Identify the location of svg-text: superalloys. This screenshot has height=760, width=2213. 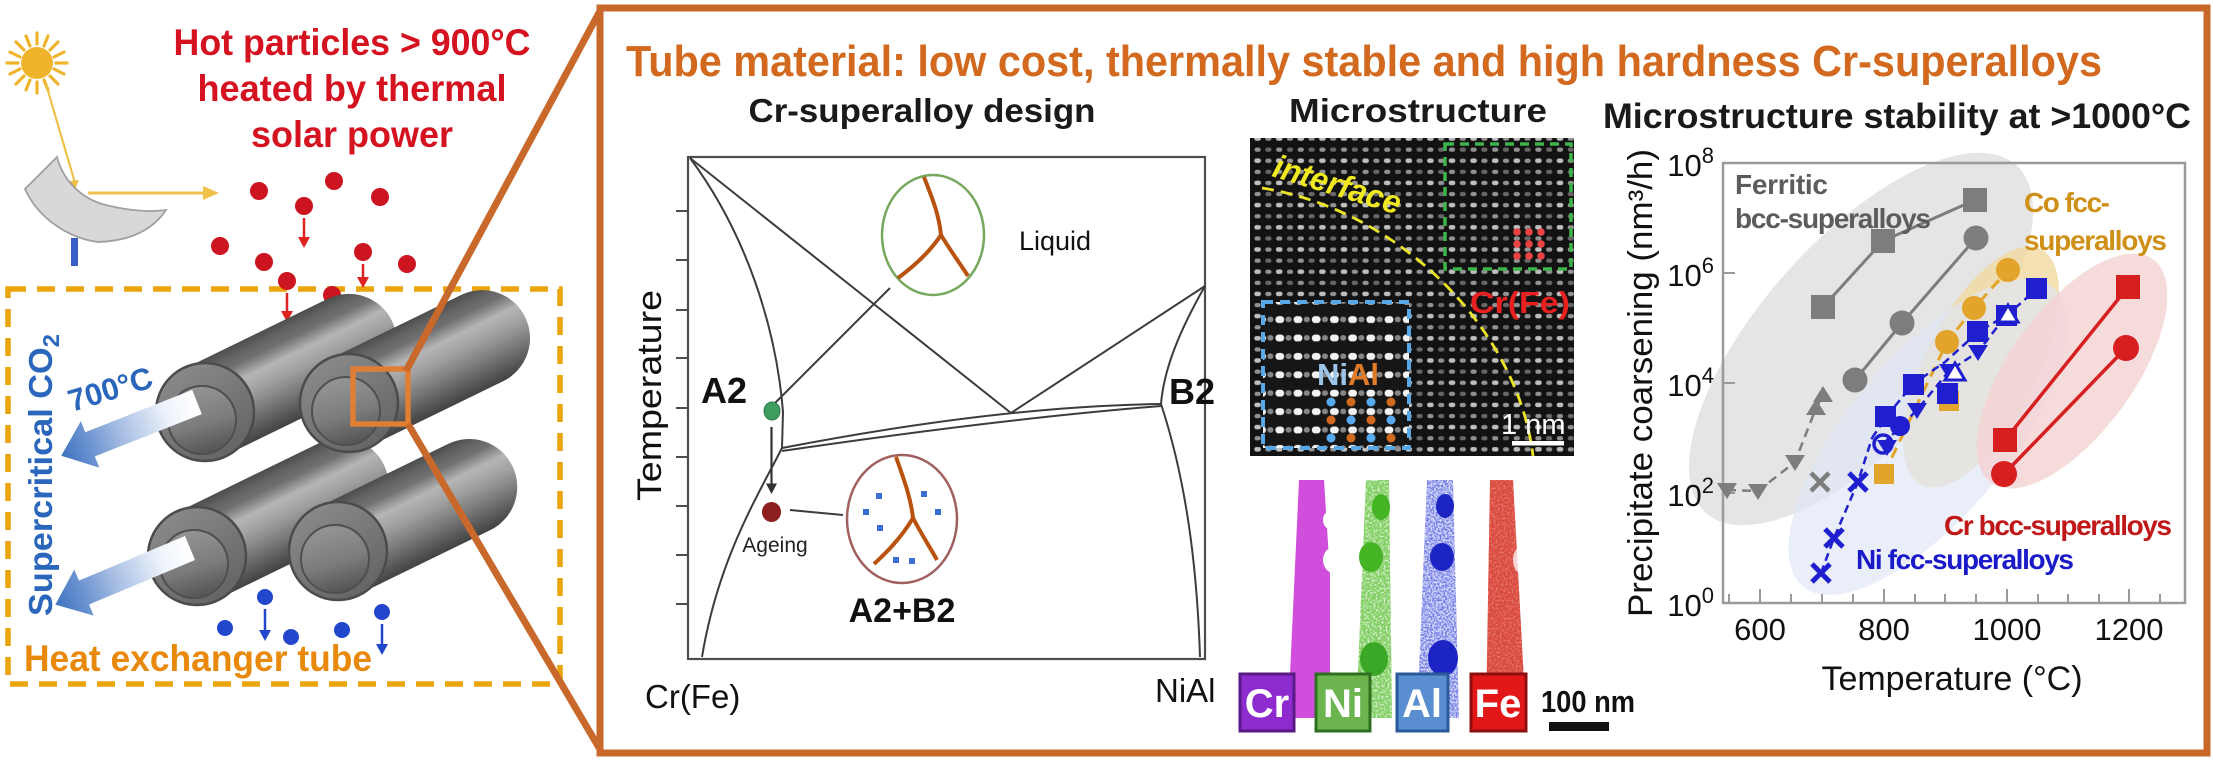
(2095, 240).